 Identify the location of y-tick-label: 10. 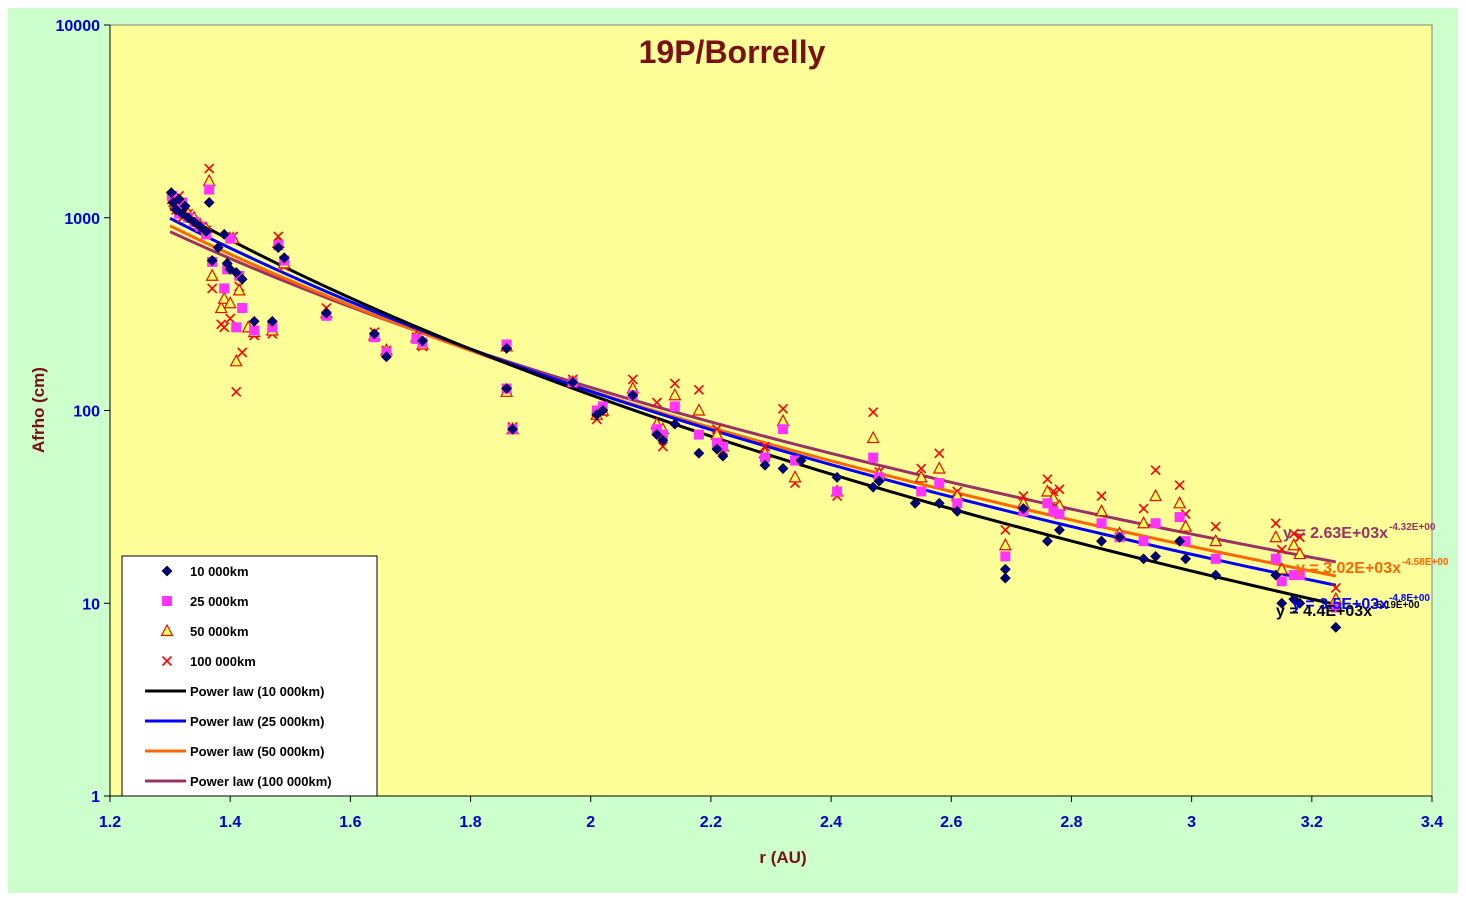
(91, 604).